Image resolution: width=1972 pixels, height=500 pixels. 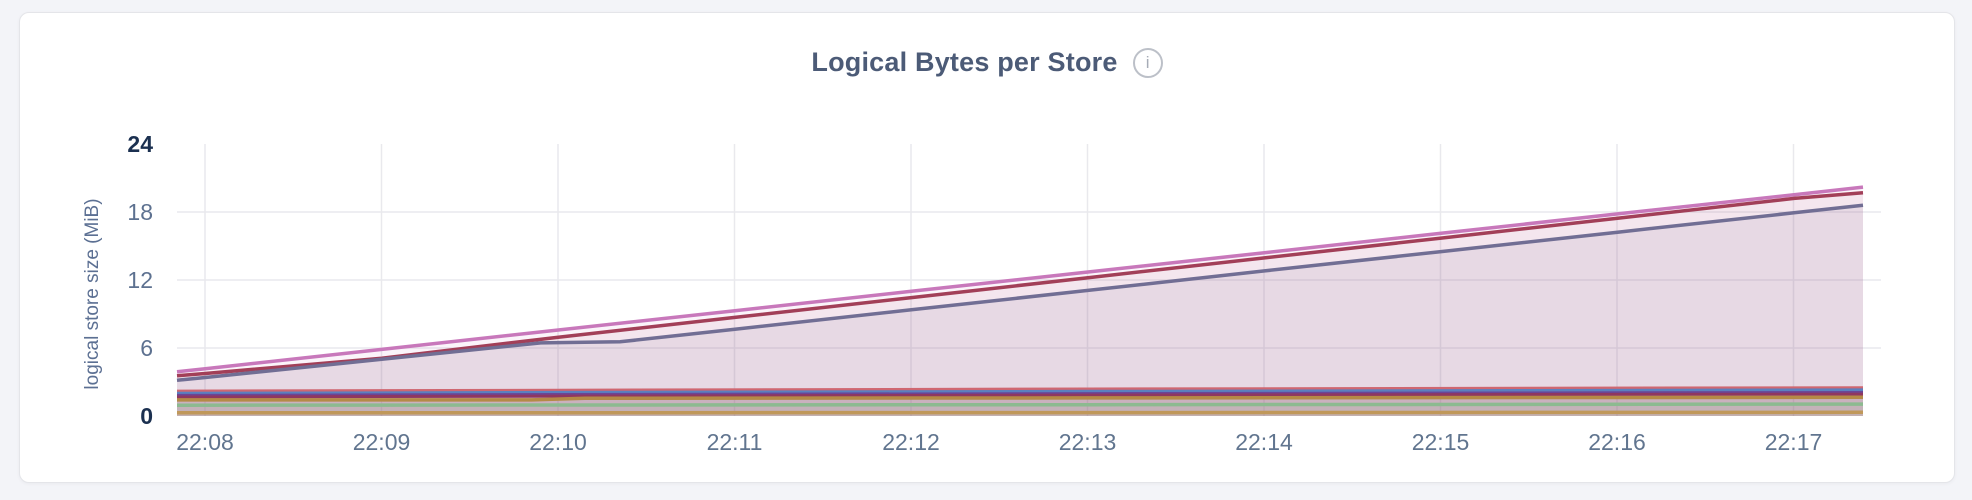 What do you see at coordinates (92, 294) in the screenshot?
I see `y-axis-title: logical store size (MiB)` at bounding box center [92, 294].